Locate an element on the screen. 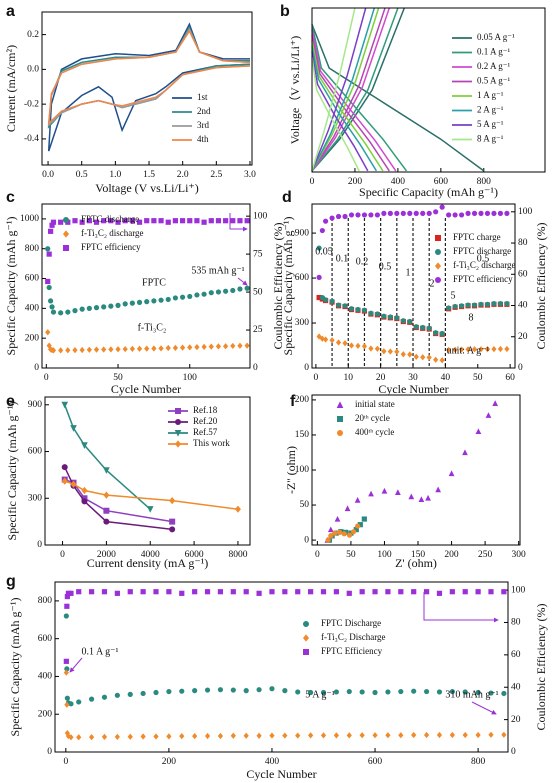 Image resolution: width=554 pixels, height=783 pixels. legend-label: 2nd is located at coordinates (204, 111).